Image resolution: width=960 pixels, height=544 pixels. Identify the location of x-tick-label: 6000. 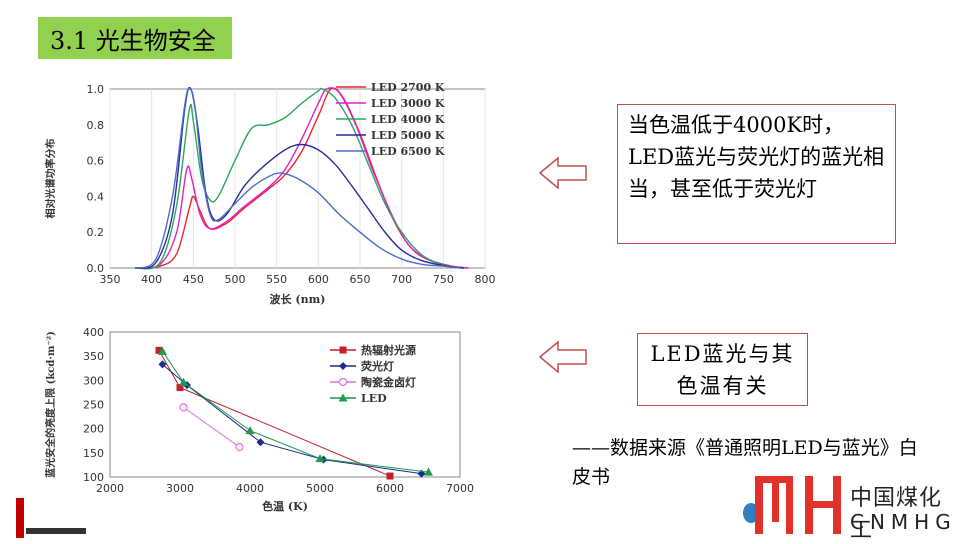
(390, 488).